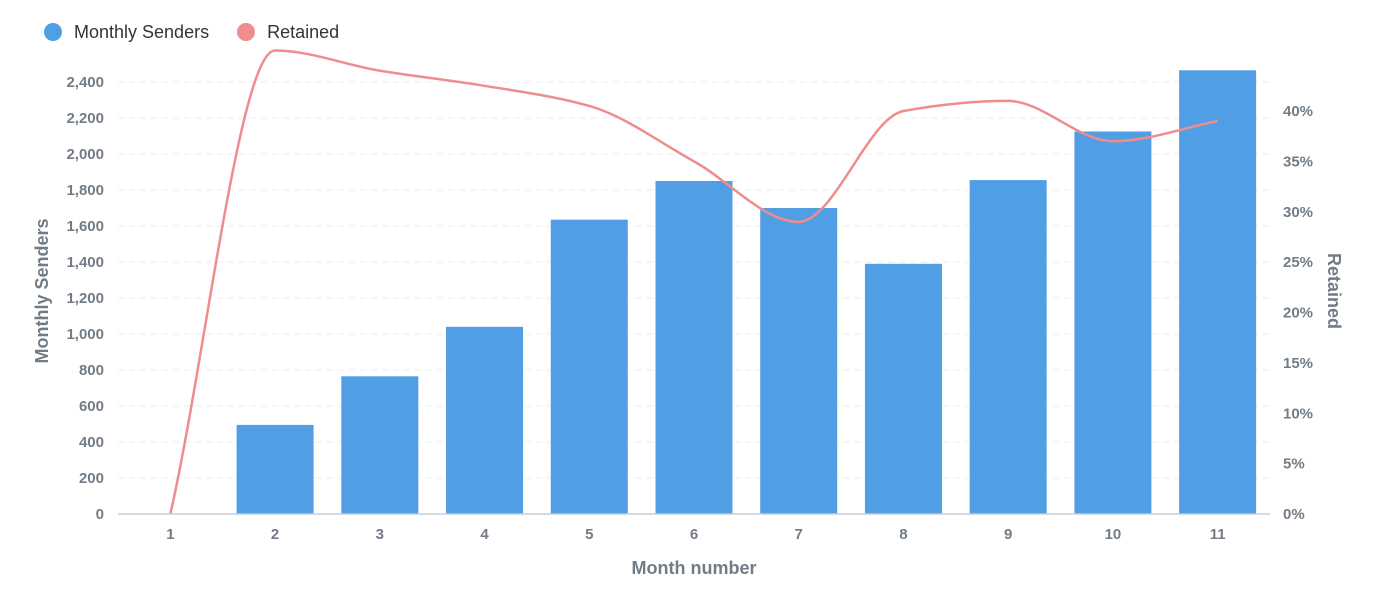 This screenshot has height=589, width=1400. Describe the element at coordinates (1298, 161) in the screenshot. I see `y2-tick-label: 35%` at that location.